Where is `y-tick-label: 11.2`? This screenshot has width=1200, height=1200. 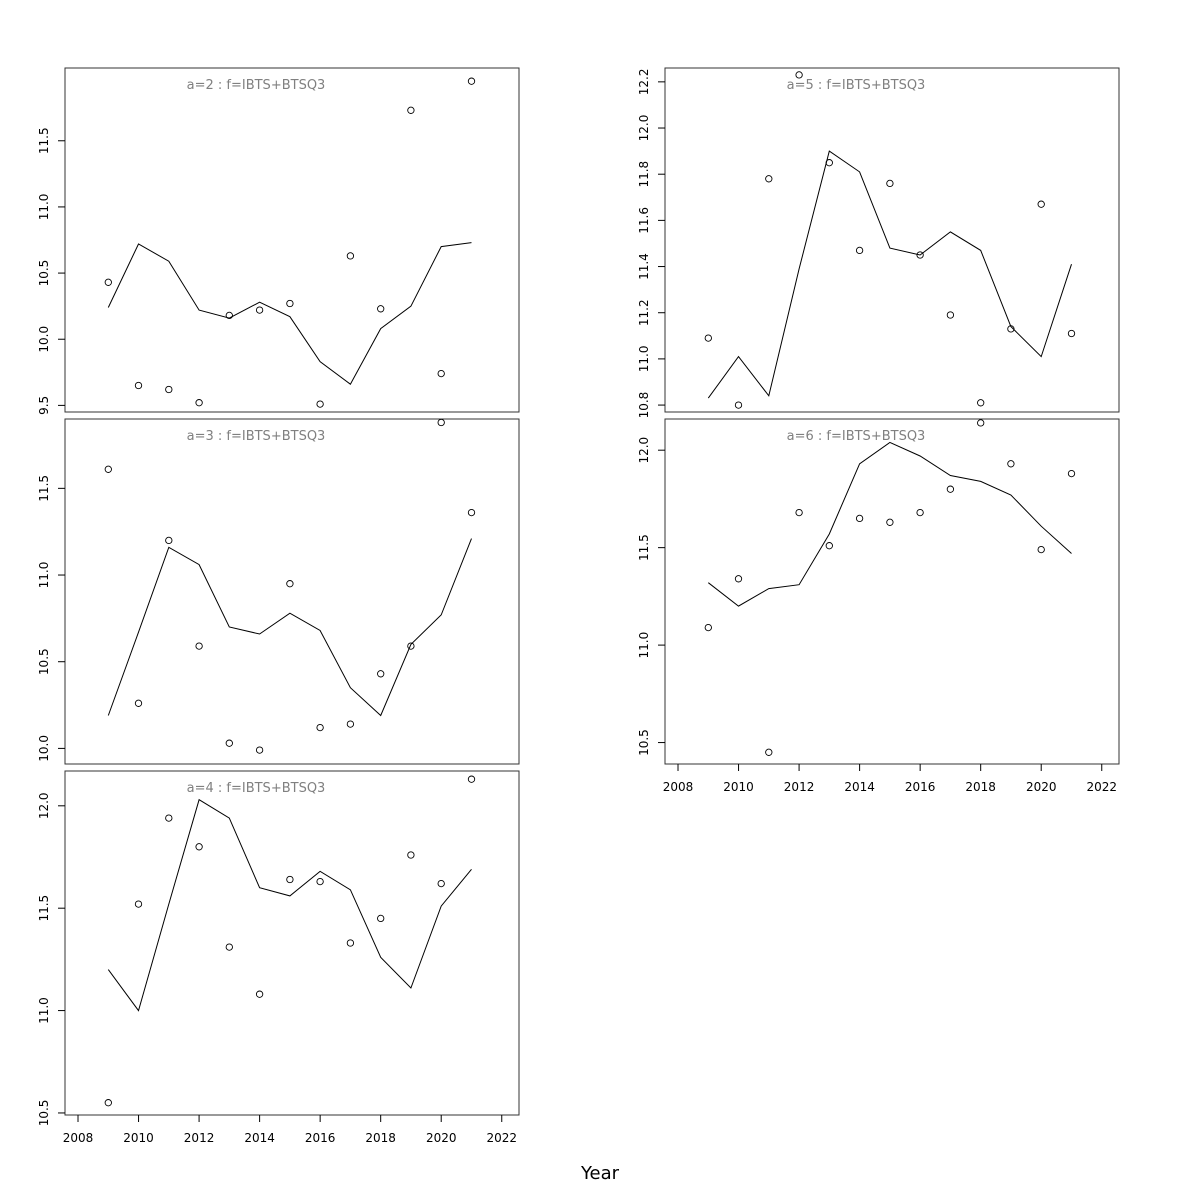 y-tick-label: 11.2 is located at coordinates (644, 312).